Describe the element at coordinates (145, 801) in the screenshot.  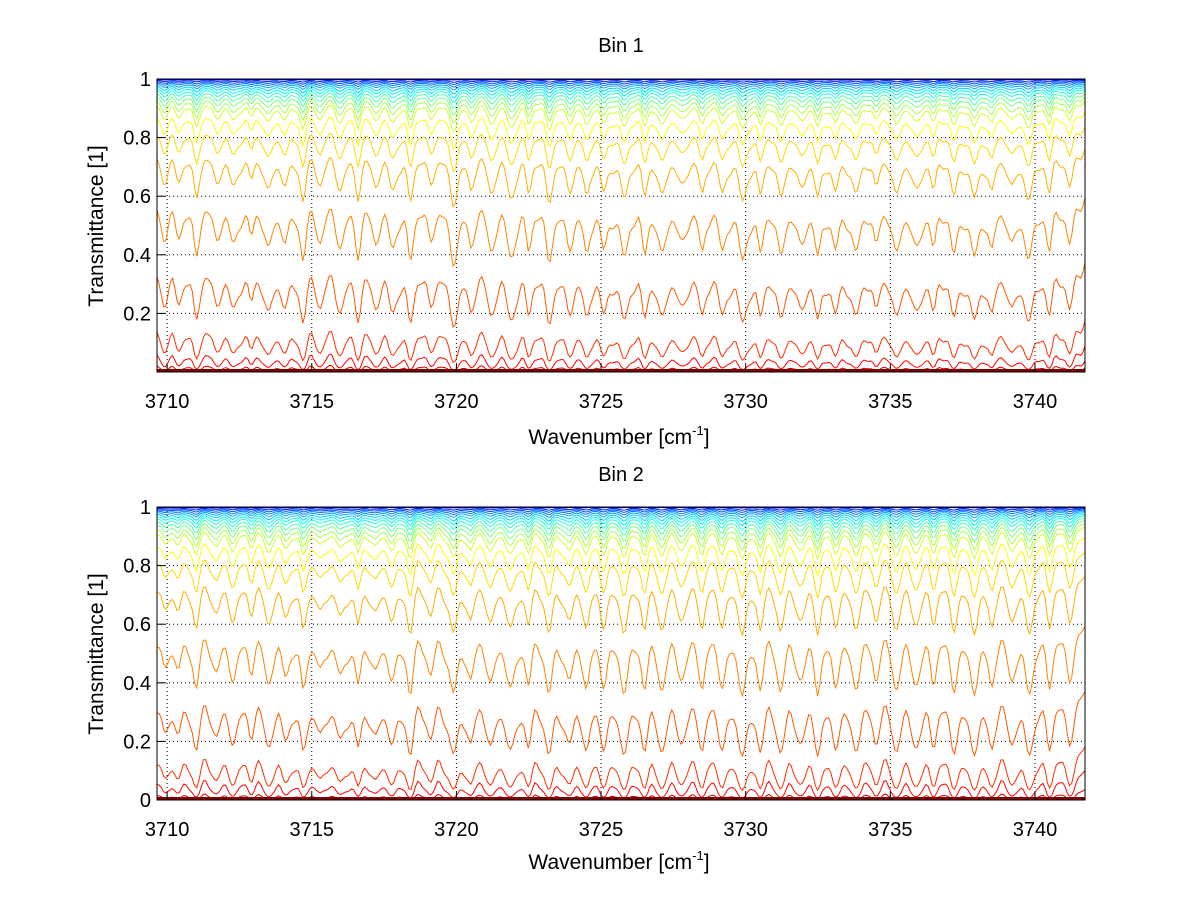
I see `y-tick-label: 0` at that location.